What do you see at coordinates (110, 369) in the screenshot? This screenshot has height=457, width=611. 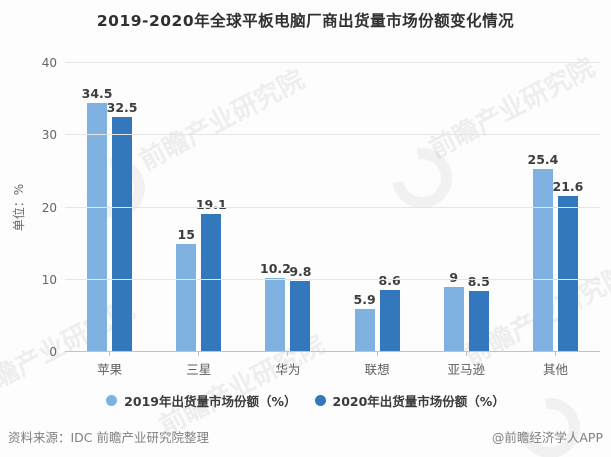 I see `x-axis-label-0: 苹果` at bounding box center [110, 369].